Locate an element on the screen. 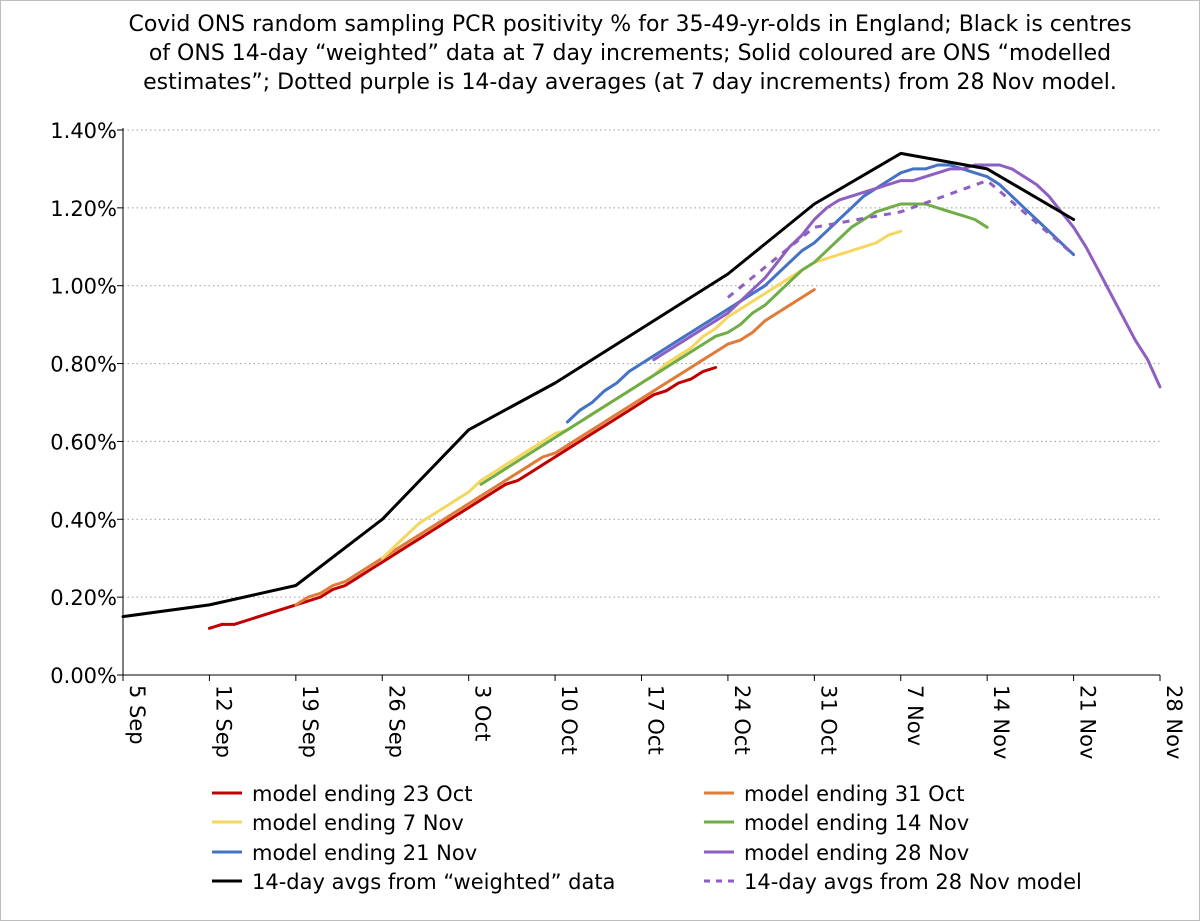 The image size is (1200, 921). y-tick-label: 0.40% is located at coordinates (83, 520).